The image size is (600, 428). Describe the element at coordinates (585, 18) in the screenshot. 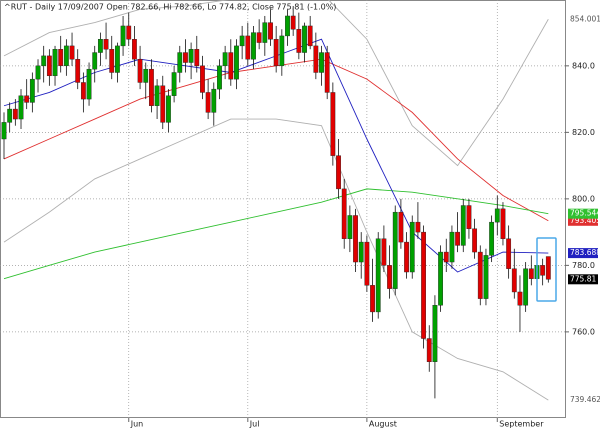

I see `indicator-label: 854.001` at that location.